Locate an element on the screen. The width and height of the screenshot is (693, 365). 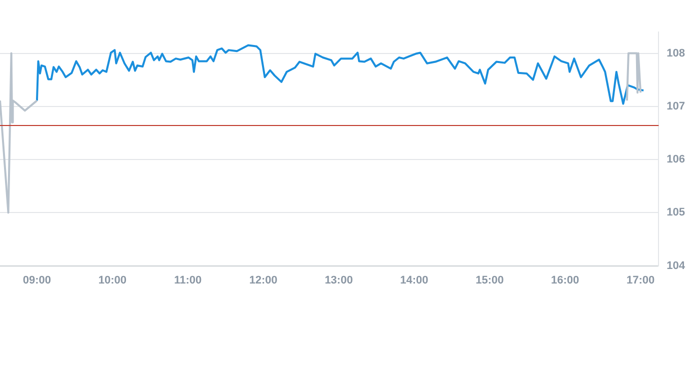
y-tick-label: 107 is located at coordinates (676, 106).